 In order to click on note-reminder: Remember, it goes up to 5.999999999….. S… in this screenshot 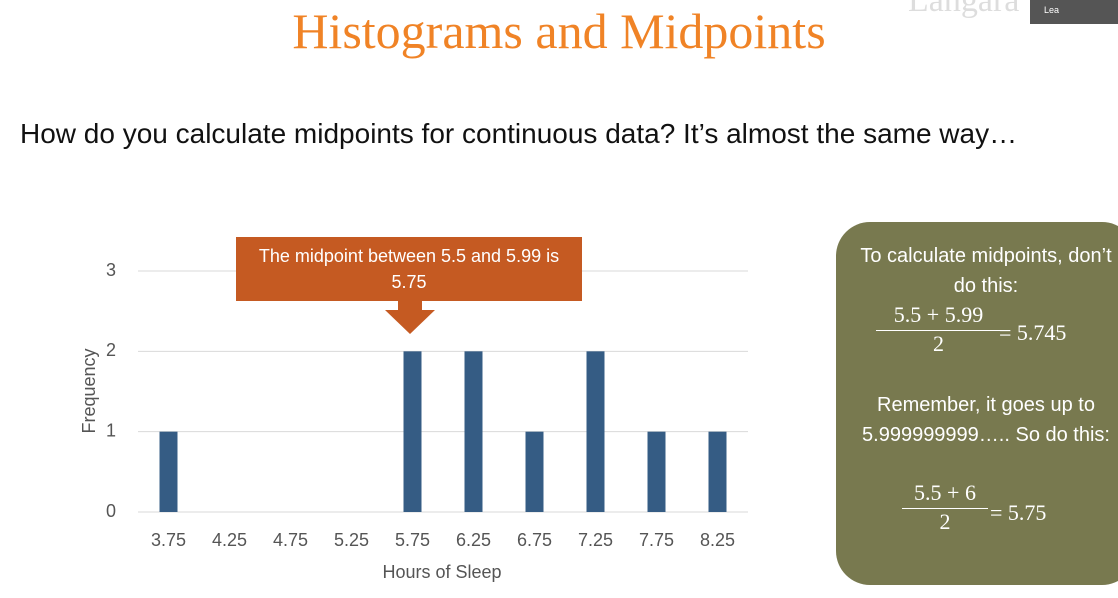, I will do `click(986, 420)`.